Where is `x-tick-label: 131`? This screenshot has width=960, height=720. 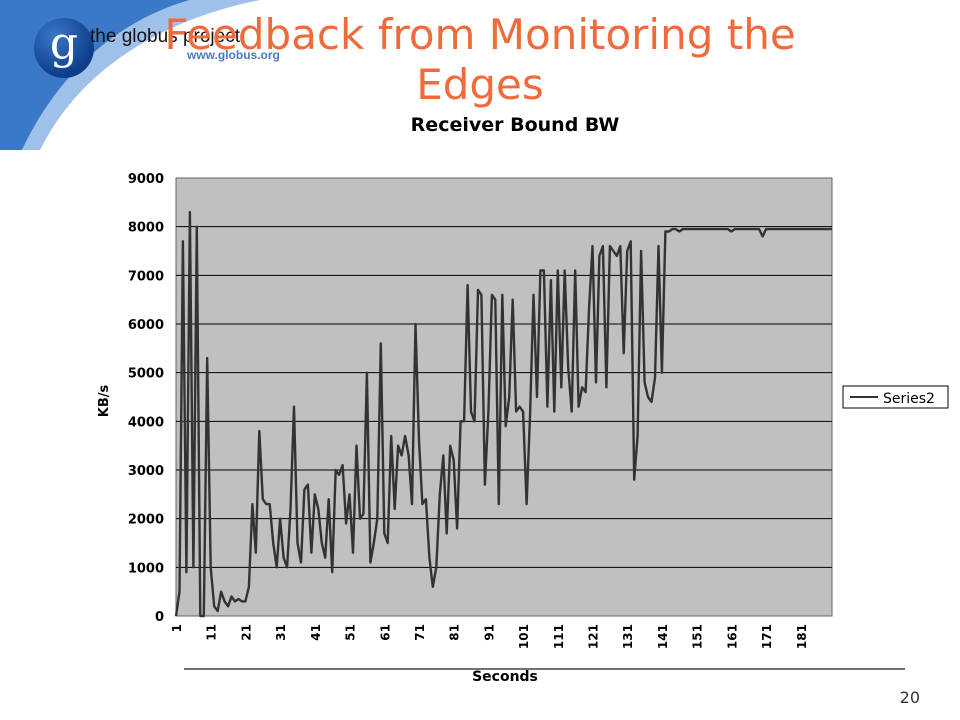
x-tick-label: 131 is located at coordinates (628, 636).